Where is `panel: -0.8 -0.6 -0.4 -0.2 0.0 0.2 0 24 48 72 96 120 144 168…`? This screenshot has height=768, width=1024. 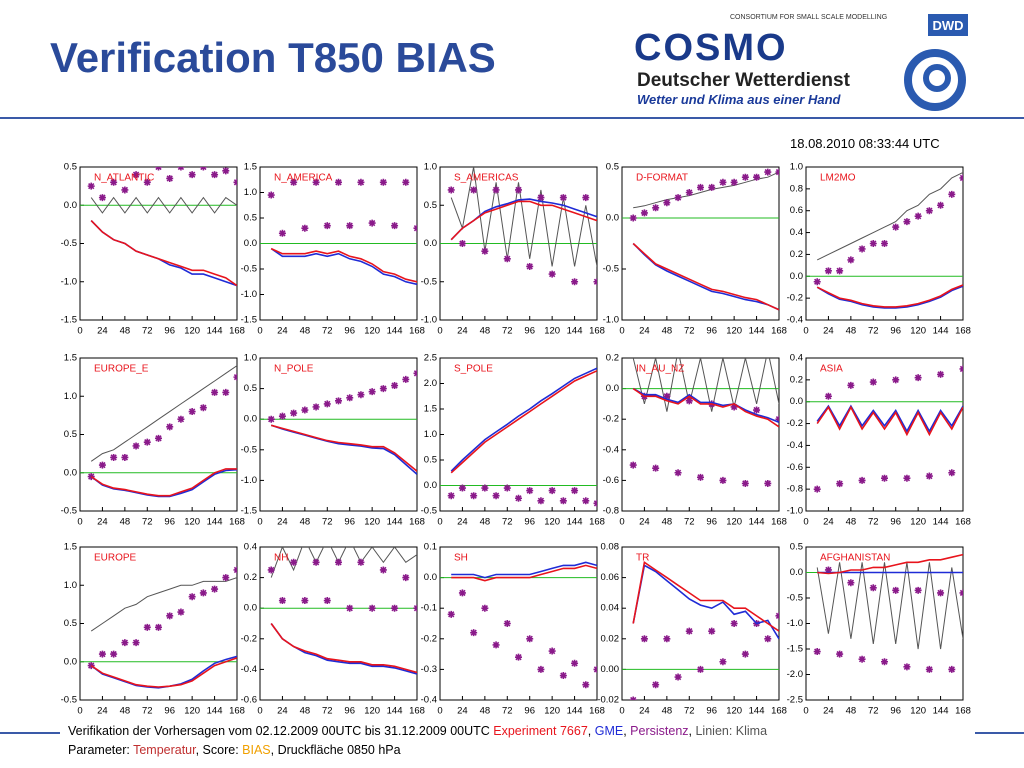
panel: -0.8 -0.6 -0.4 -0.2 0.0 0.2 0 24 48 72 96 120 144 168… is located at coordinates (695, 440).